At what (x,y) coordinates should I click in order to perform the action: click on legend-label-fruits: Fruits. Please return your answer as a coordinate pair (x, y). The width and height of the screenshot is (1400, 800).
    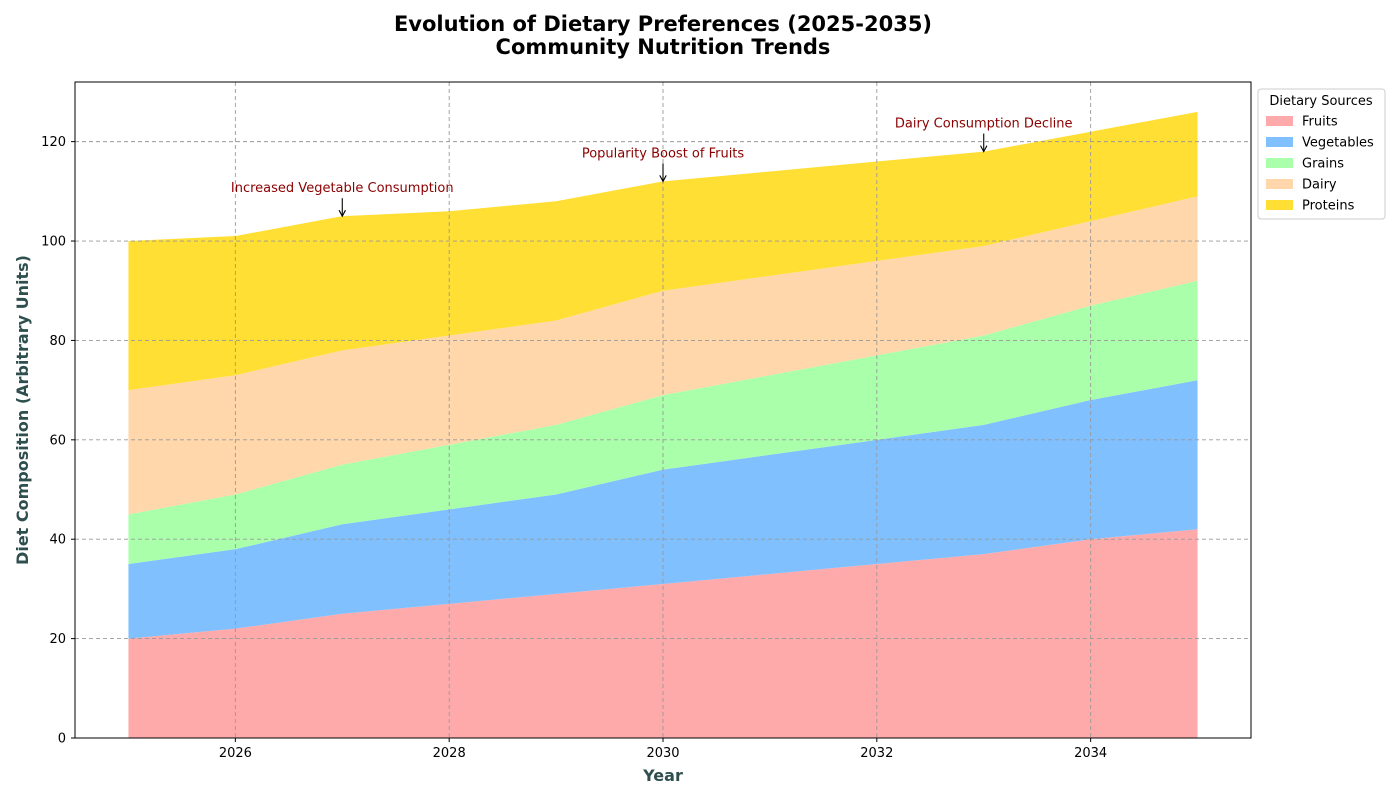
    Looking at the image, I should click on (1320, 122).